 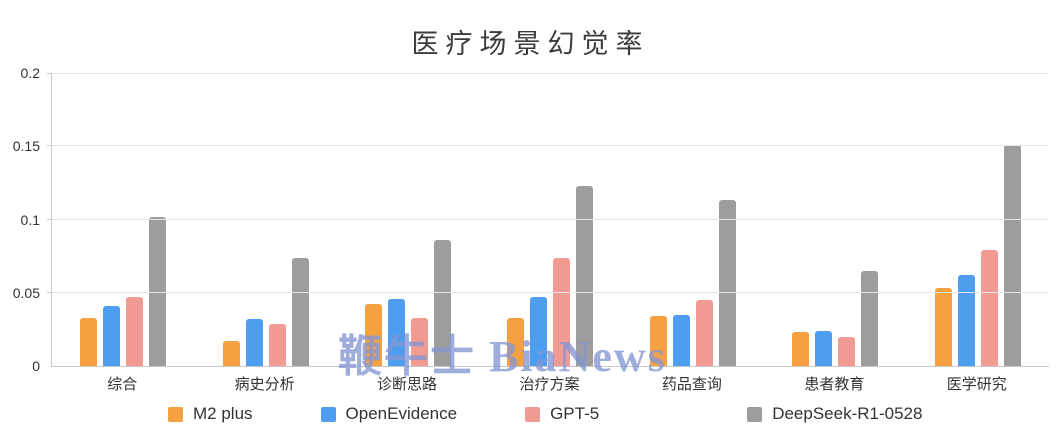 I want to click on x-axis-label: 患者教育, so click(x=834, y=384).